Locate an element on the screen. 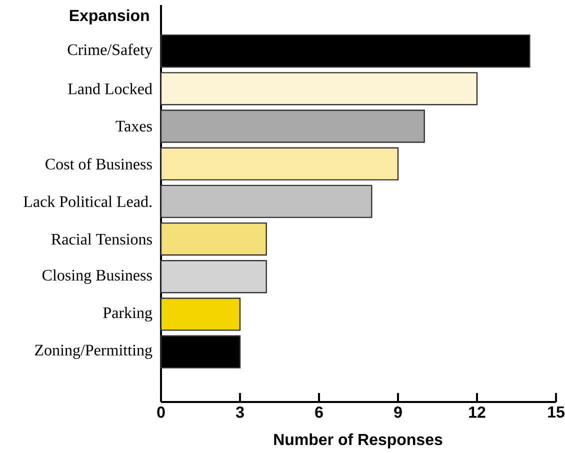 This screenshot has width=565, height=453. y-tick-label: Taxes is located at coordinates (134, 126).